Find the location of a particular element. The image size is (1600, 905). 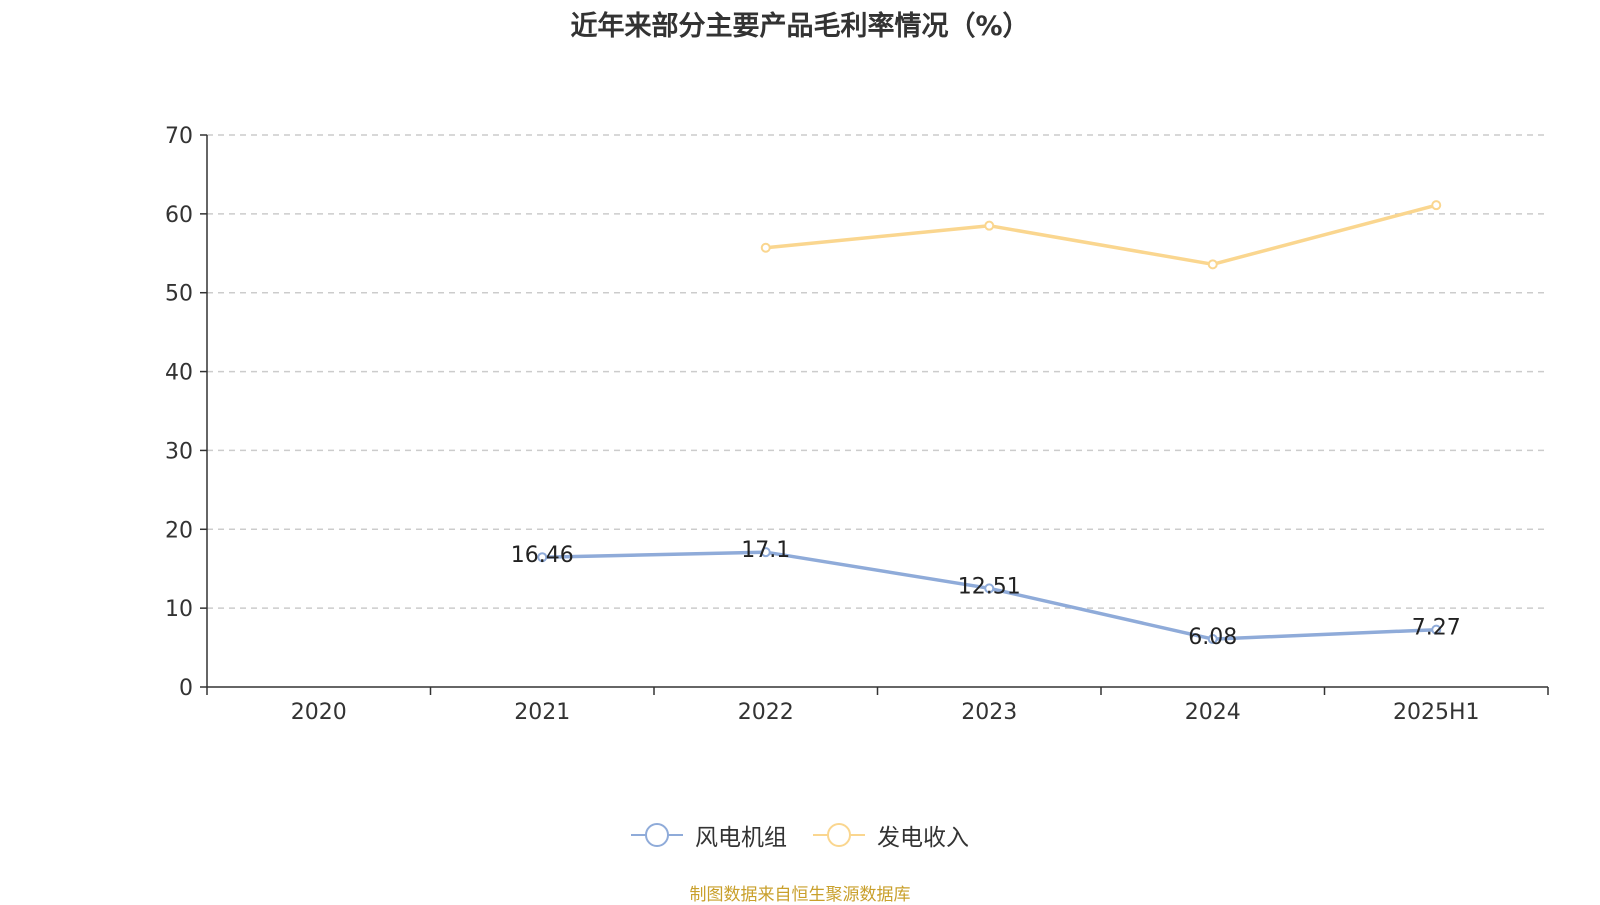

chart-title: 近年来部分主要产品毛利率情况（%） is located at coordinates (800, 26).